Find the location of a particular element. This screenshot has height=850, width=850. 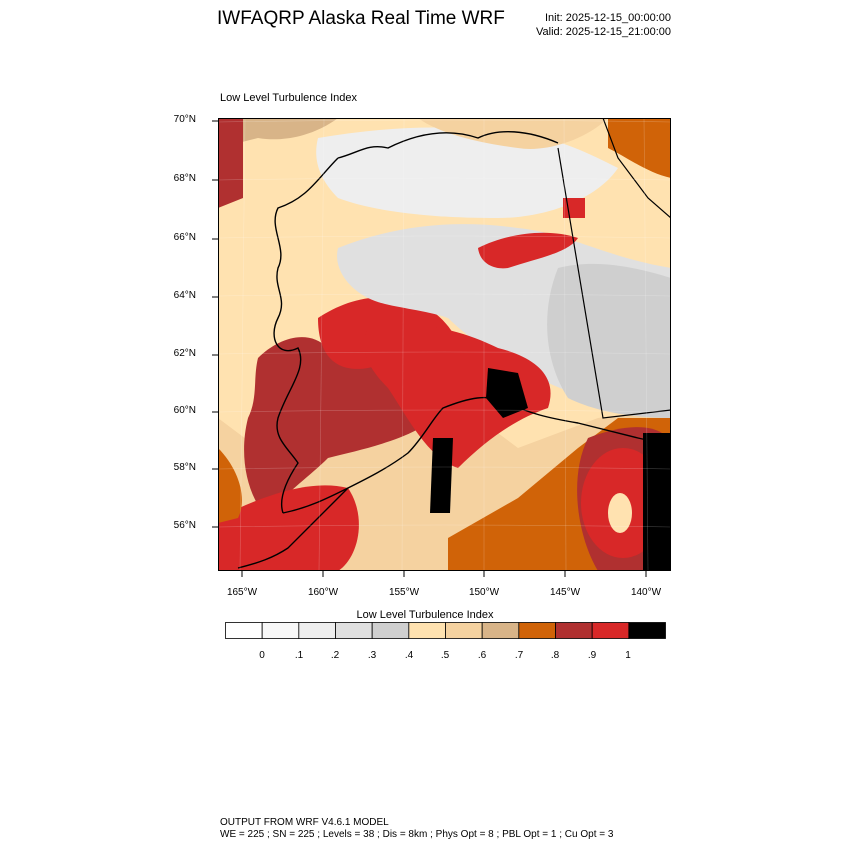

colorbar-label-4: .4 is located at coordinates (409, 655).